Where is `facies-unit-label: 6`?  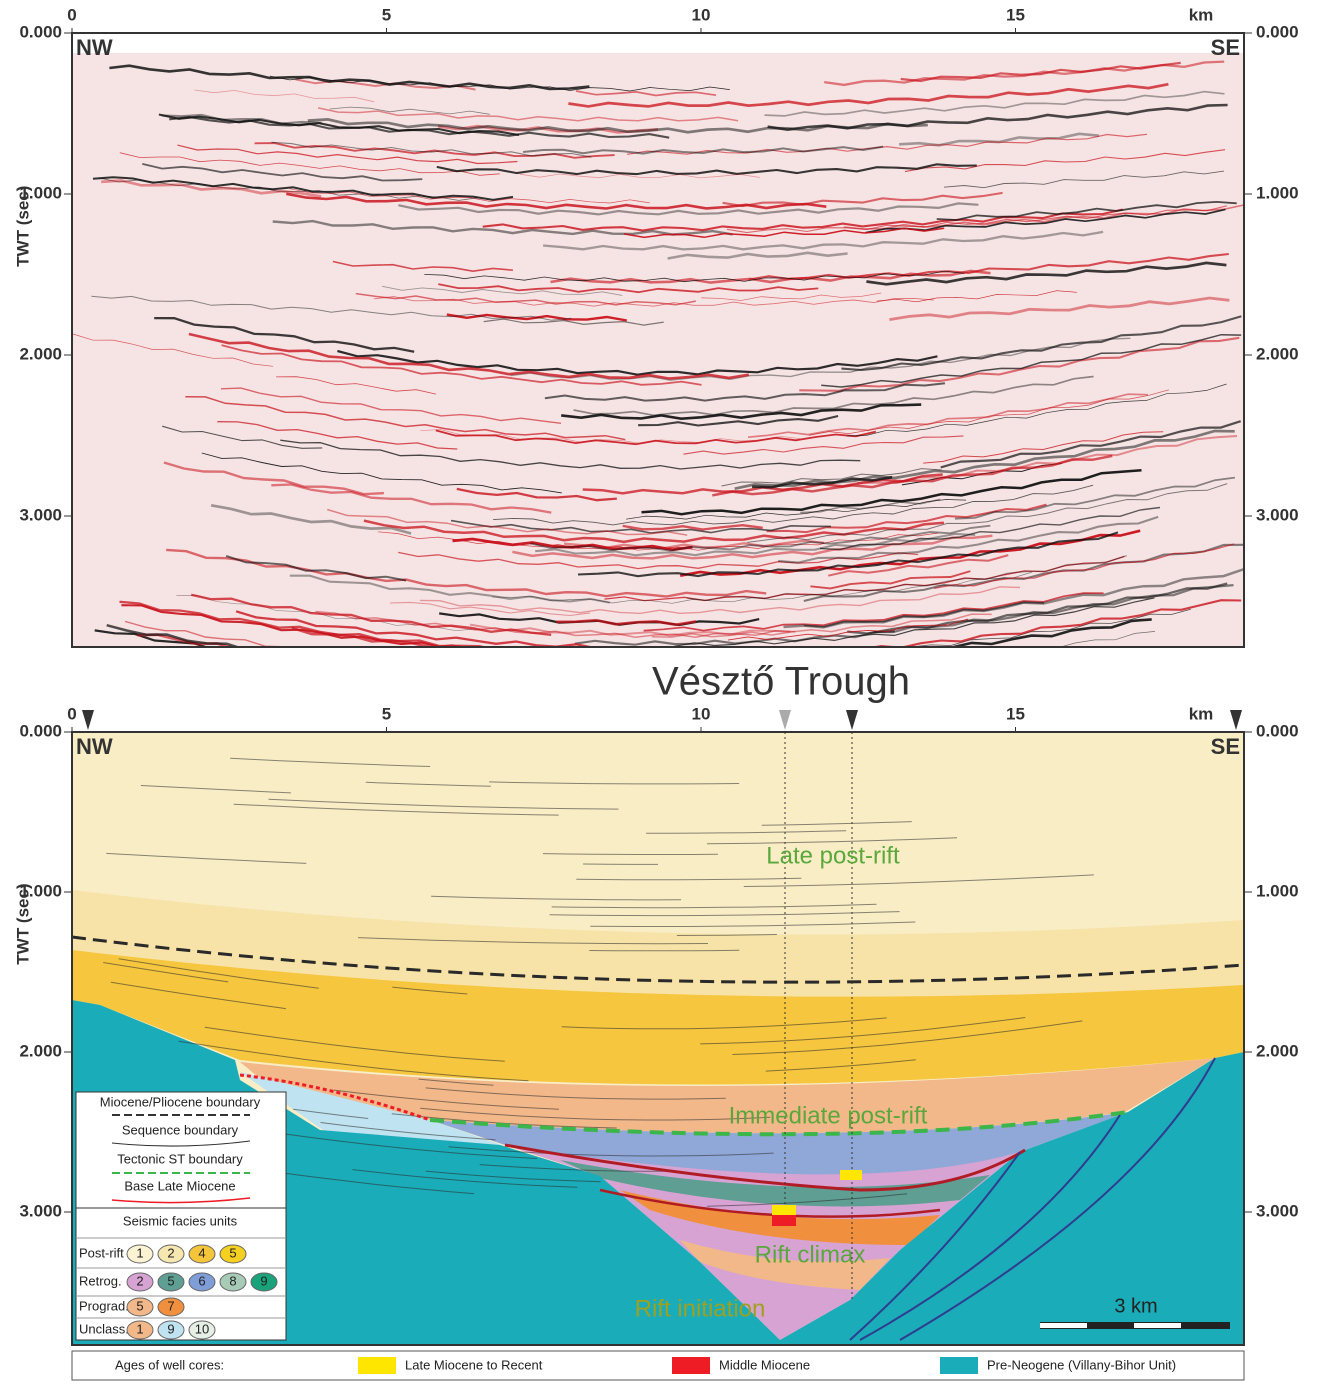
facies-unit-label: 6 is located at coordinates (201, 1280).